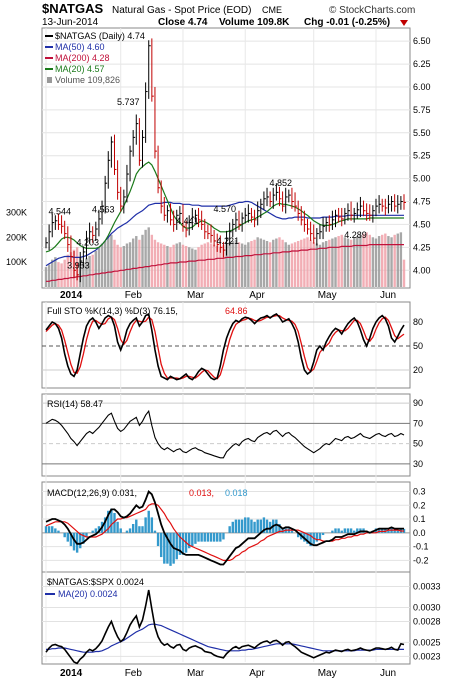 The height and width of the screenshot is (685, 464). What do you see at coordinates (236, 311) in the screenshot?
I see `sto-legend-d: 64.86` at bounding box center [236, 311].